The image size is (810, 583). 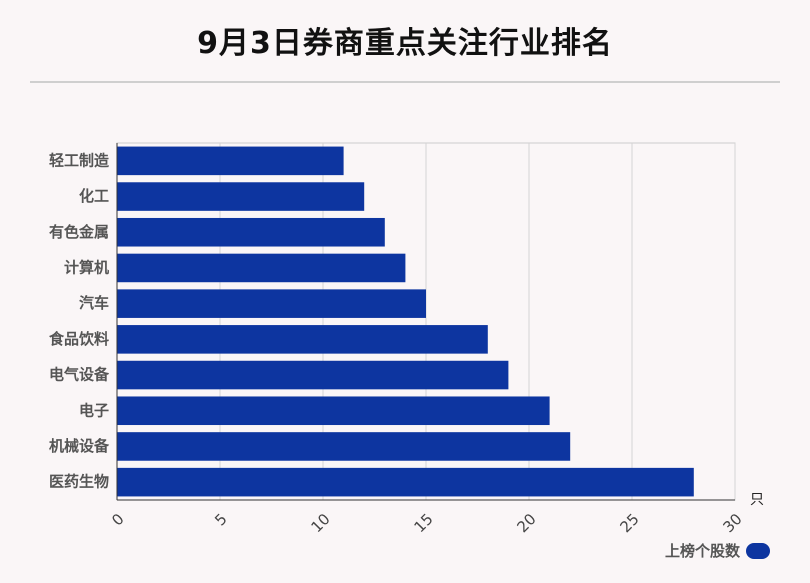 What do you see at coordinates (79, 446) in the screenshot?
I see `category-label: 机械设备` at bounding box center [79, 446].